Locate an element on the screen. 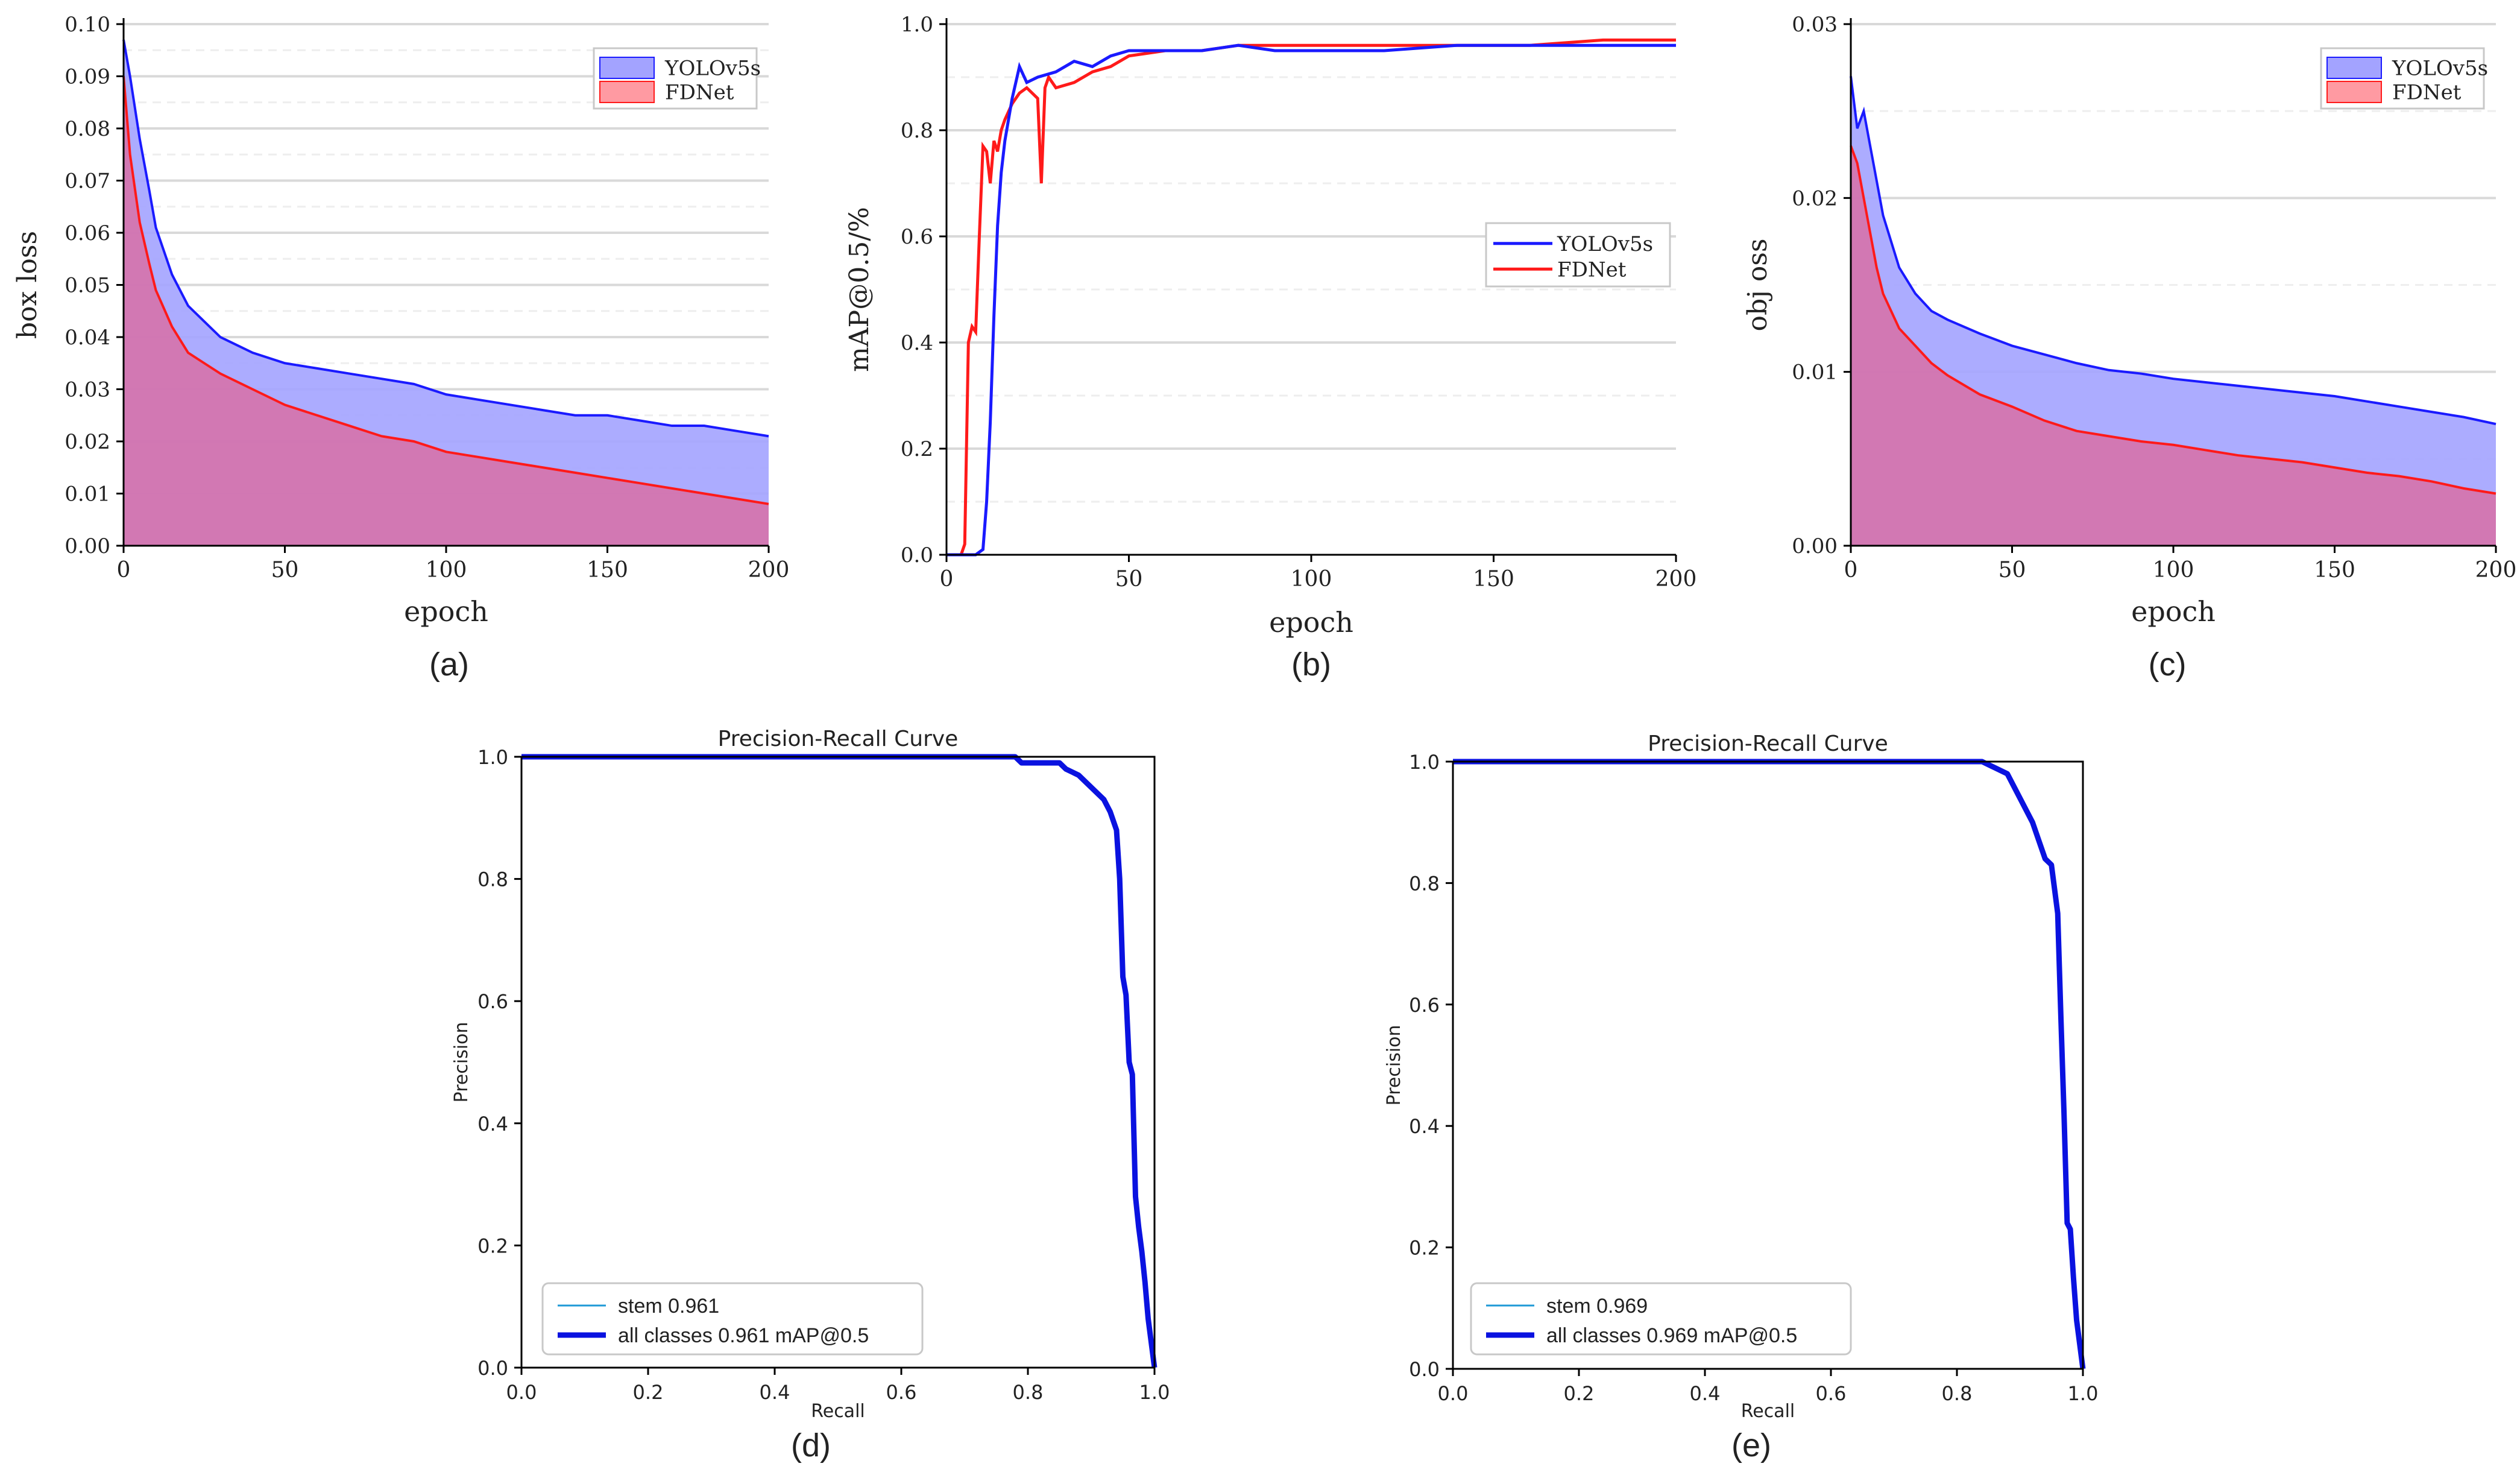 This screenshot has height=1481, width=2520. panel-caption: (a) is located at coordinates (449, 664).